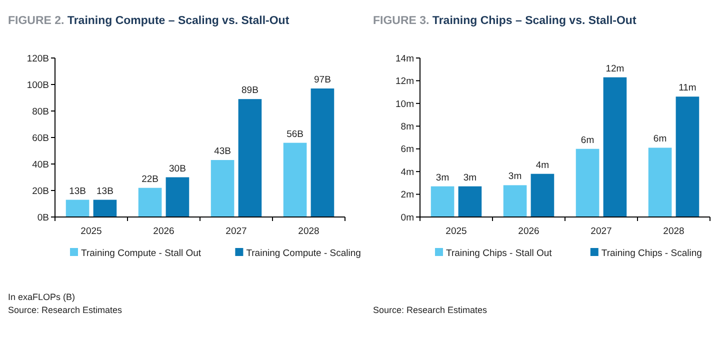  I want to click on legend-label: Training Chips - Scaling, so click(651, 253).